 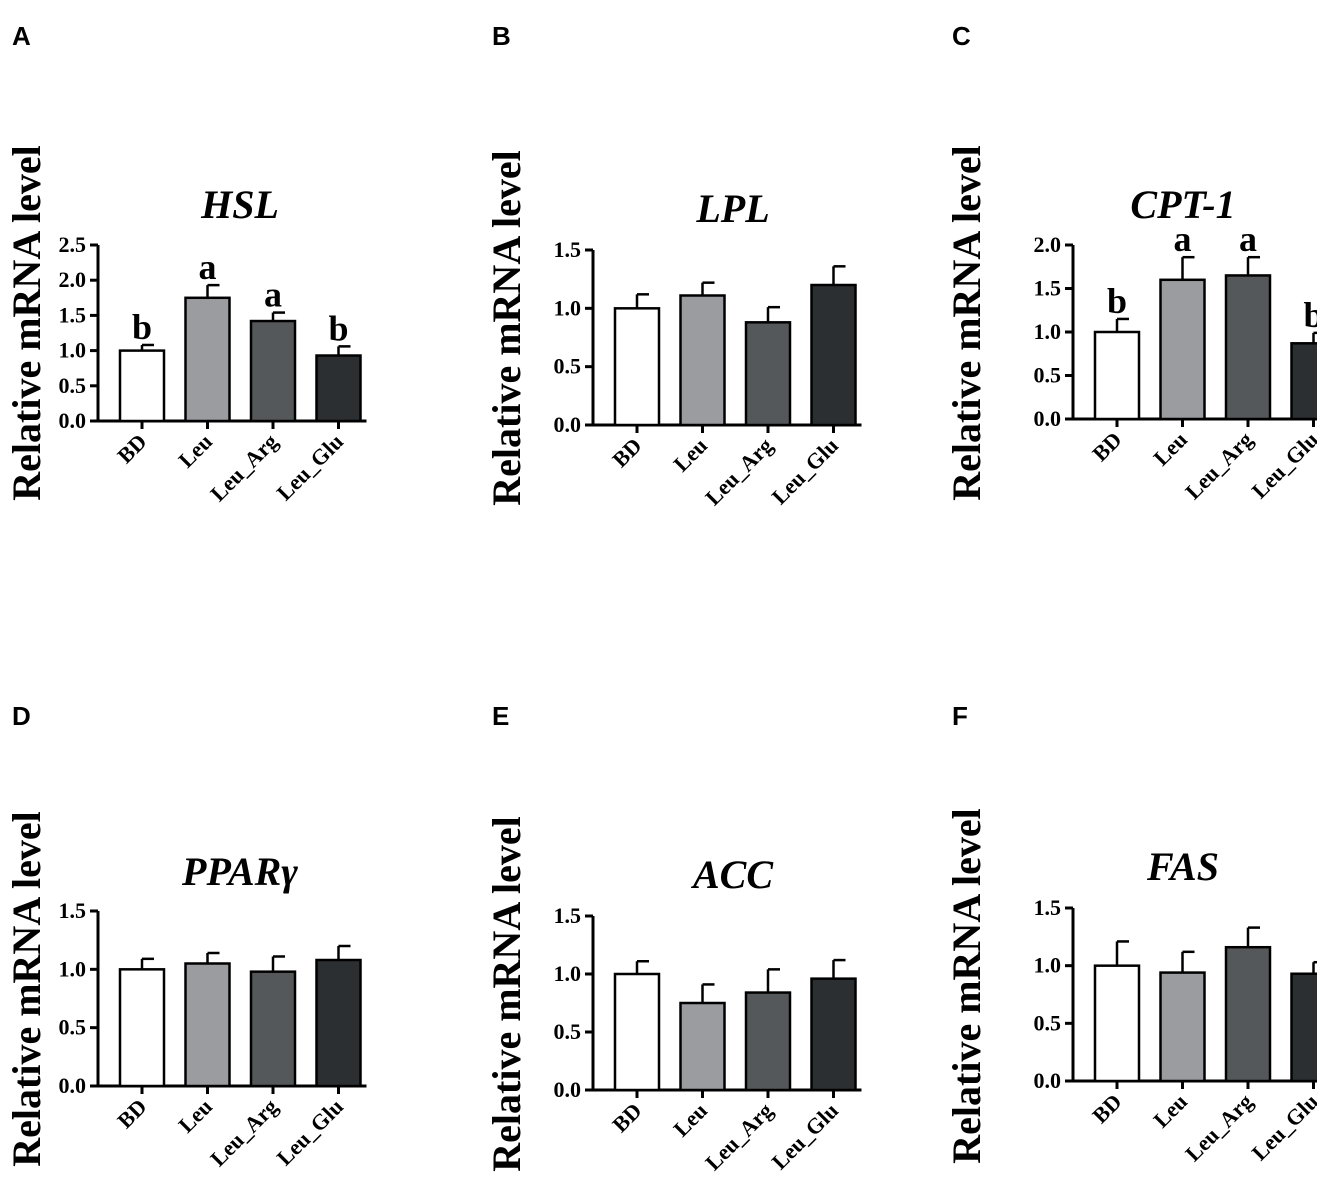 I want to click on chart-title: CPT-1, so click(x=1182, y=204).